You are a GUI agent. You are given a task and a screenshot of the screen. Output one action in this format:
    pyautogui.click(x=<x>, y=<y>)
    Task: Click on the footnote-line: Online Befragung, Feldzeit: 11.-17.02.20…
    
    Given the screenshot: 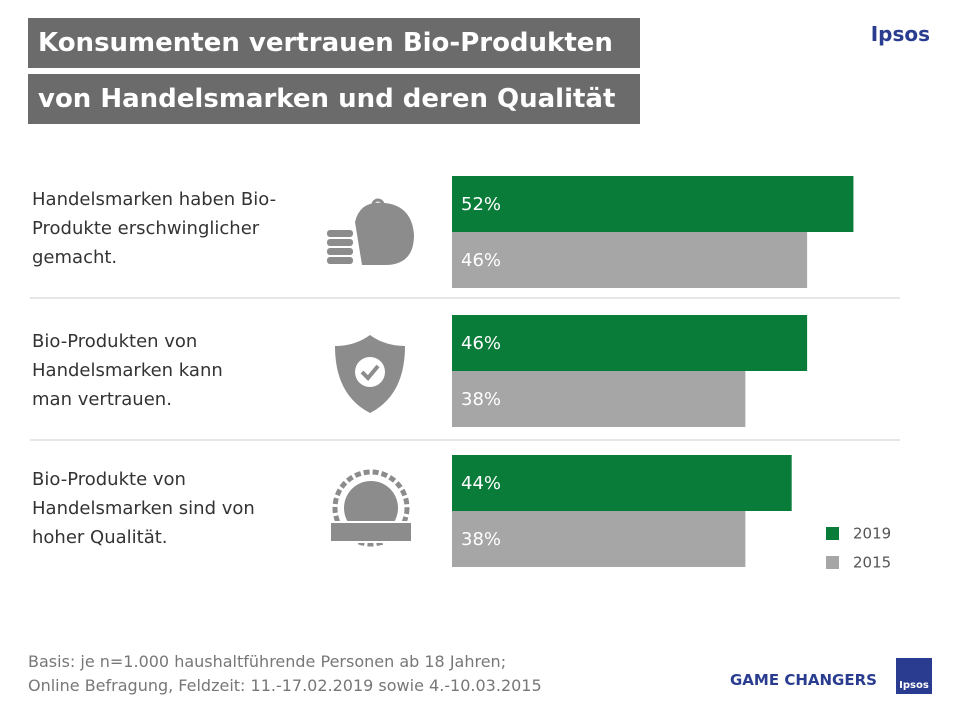 What is the action you would take?
    pyautogui.click(x=285, y=685)
    